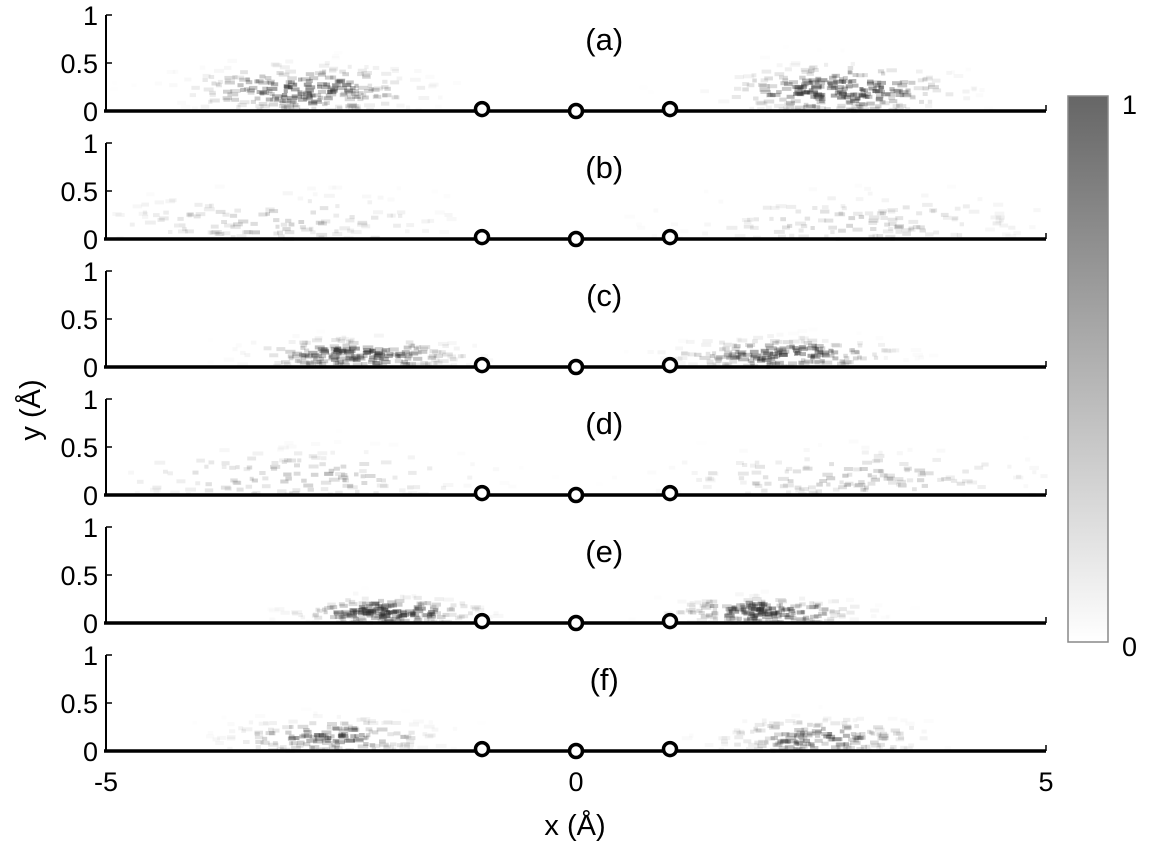 This screenshot has width=1153, height=850. I want to click on atom-marker, so click(670, 365).